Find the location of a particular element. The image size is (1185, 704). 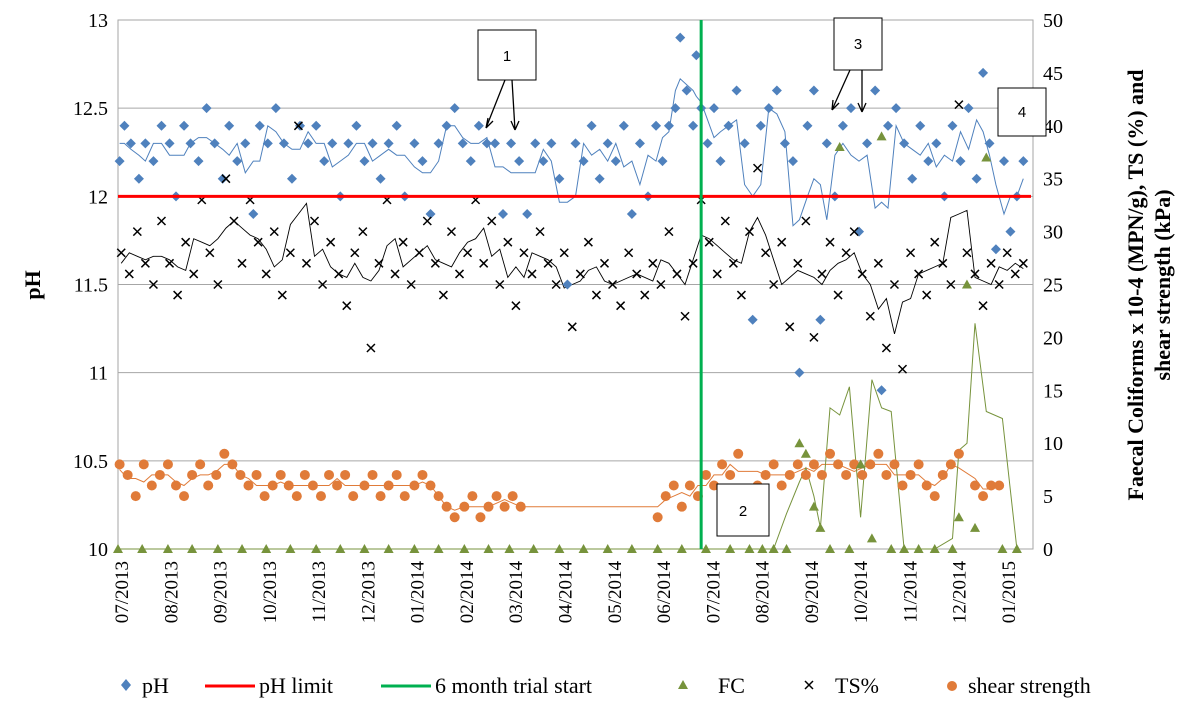

svg-text: 4 is located at coordinates (1022, 112).